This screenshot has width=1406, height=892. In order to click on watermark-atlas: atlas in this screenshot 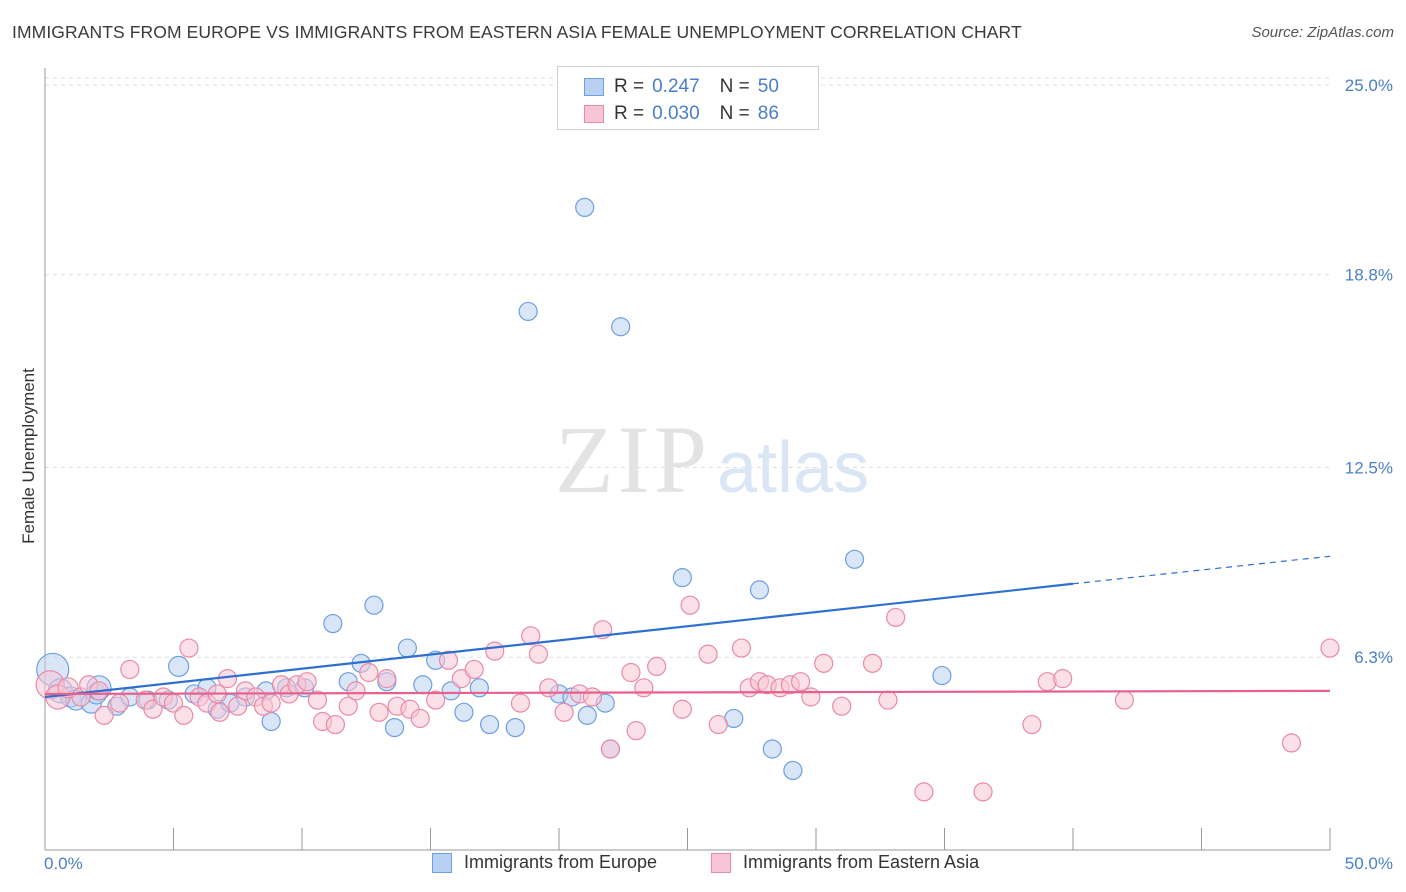, I will do `click(793, 468)`.